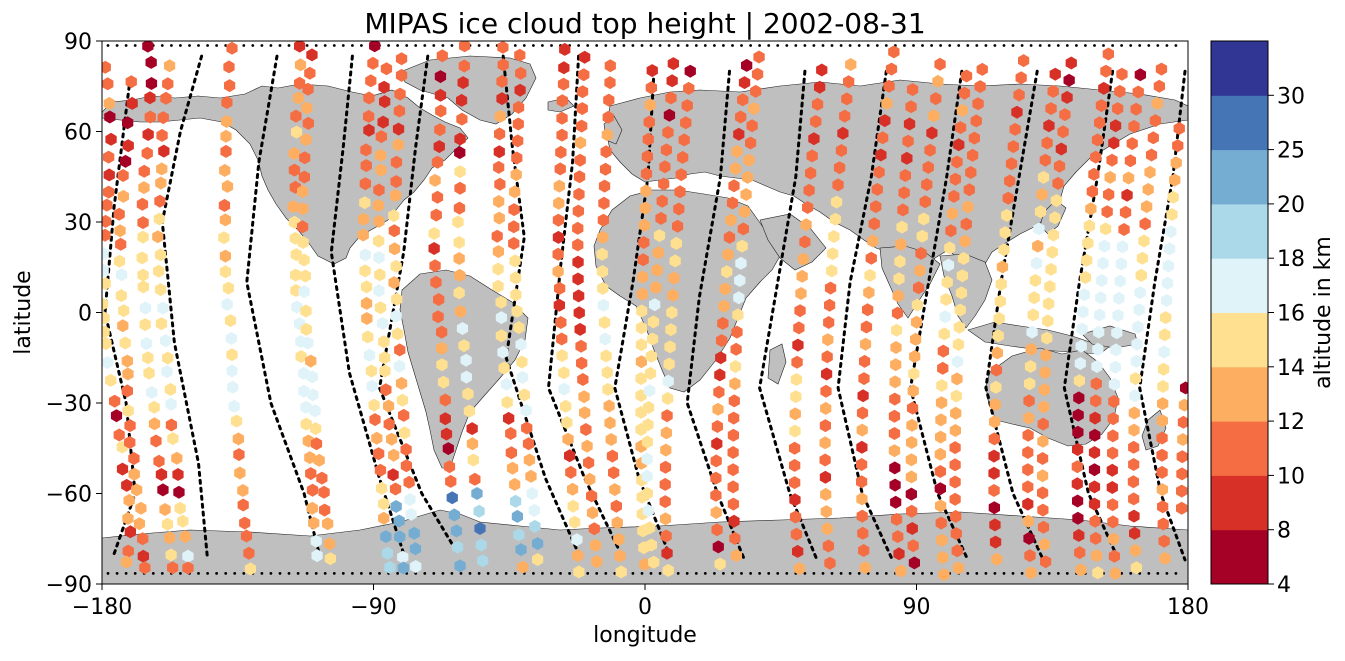  I want to click on y-tick-label: 30, so click(78, 223).